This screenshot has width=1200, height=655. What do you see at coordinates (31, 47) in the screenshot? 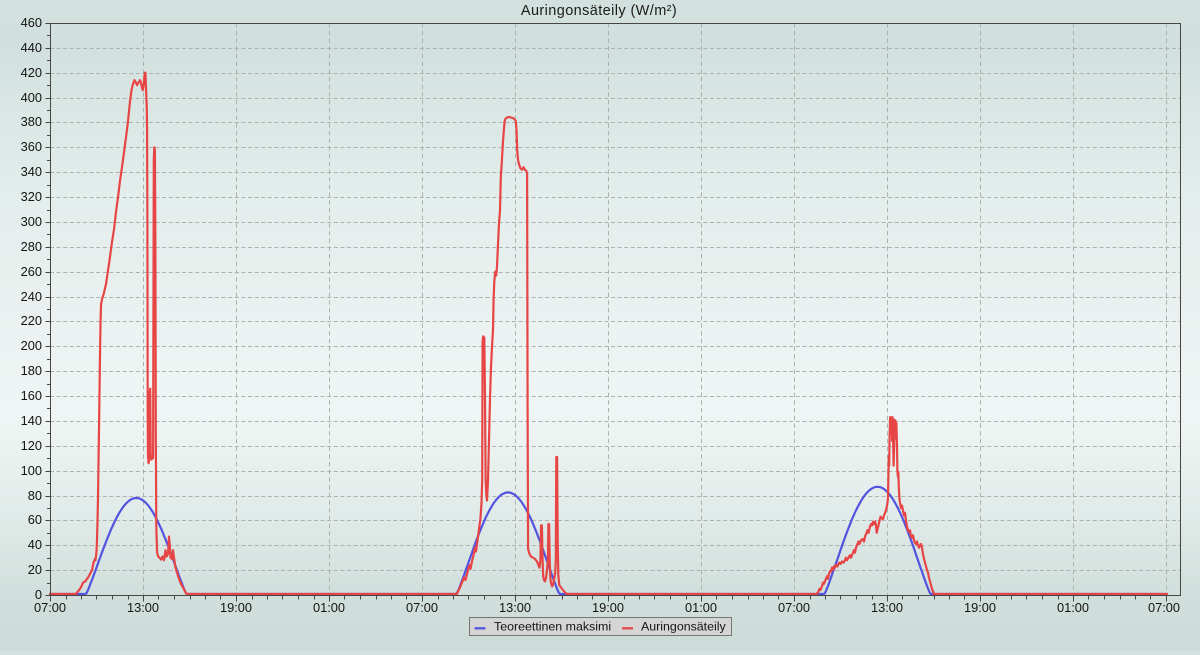
I see `svg-text: 440` at bounding box center [31, 47].